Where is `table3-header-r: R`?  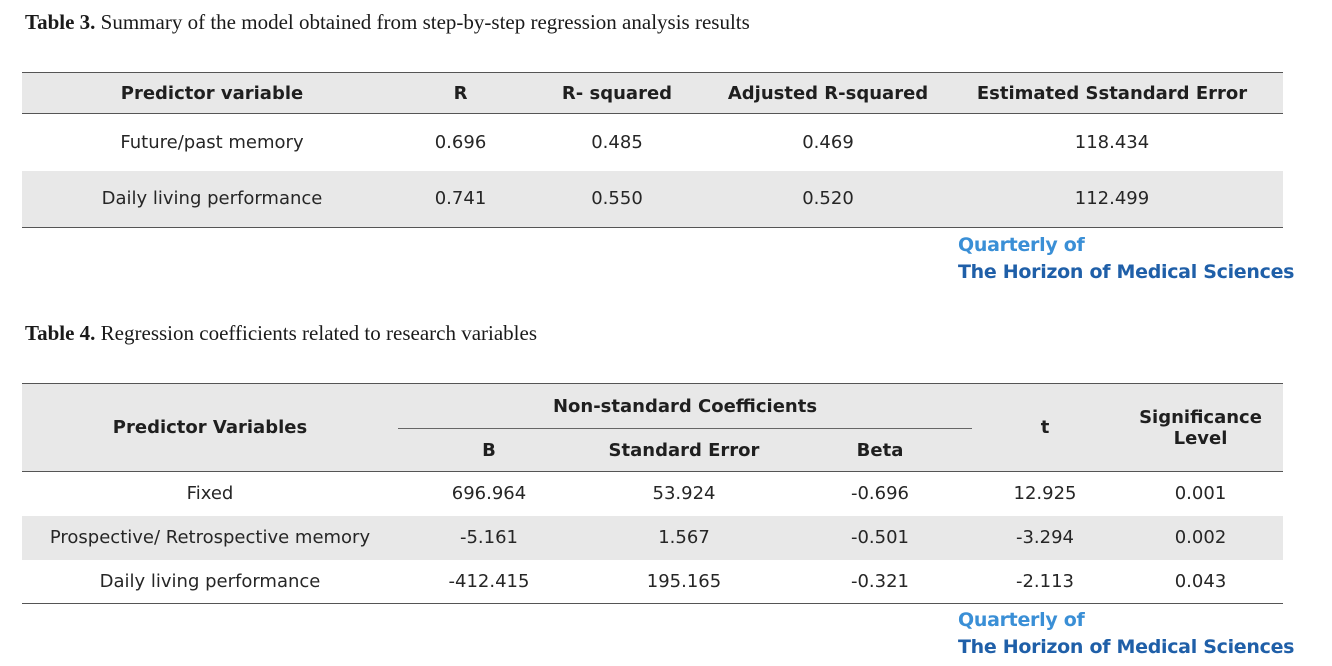 table3-header-r: R is located at coordinates (460, 93).